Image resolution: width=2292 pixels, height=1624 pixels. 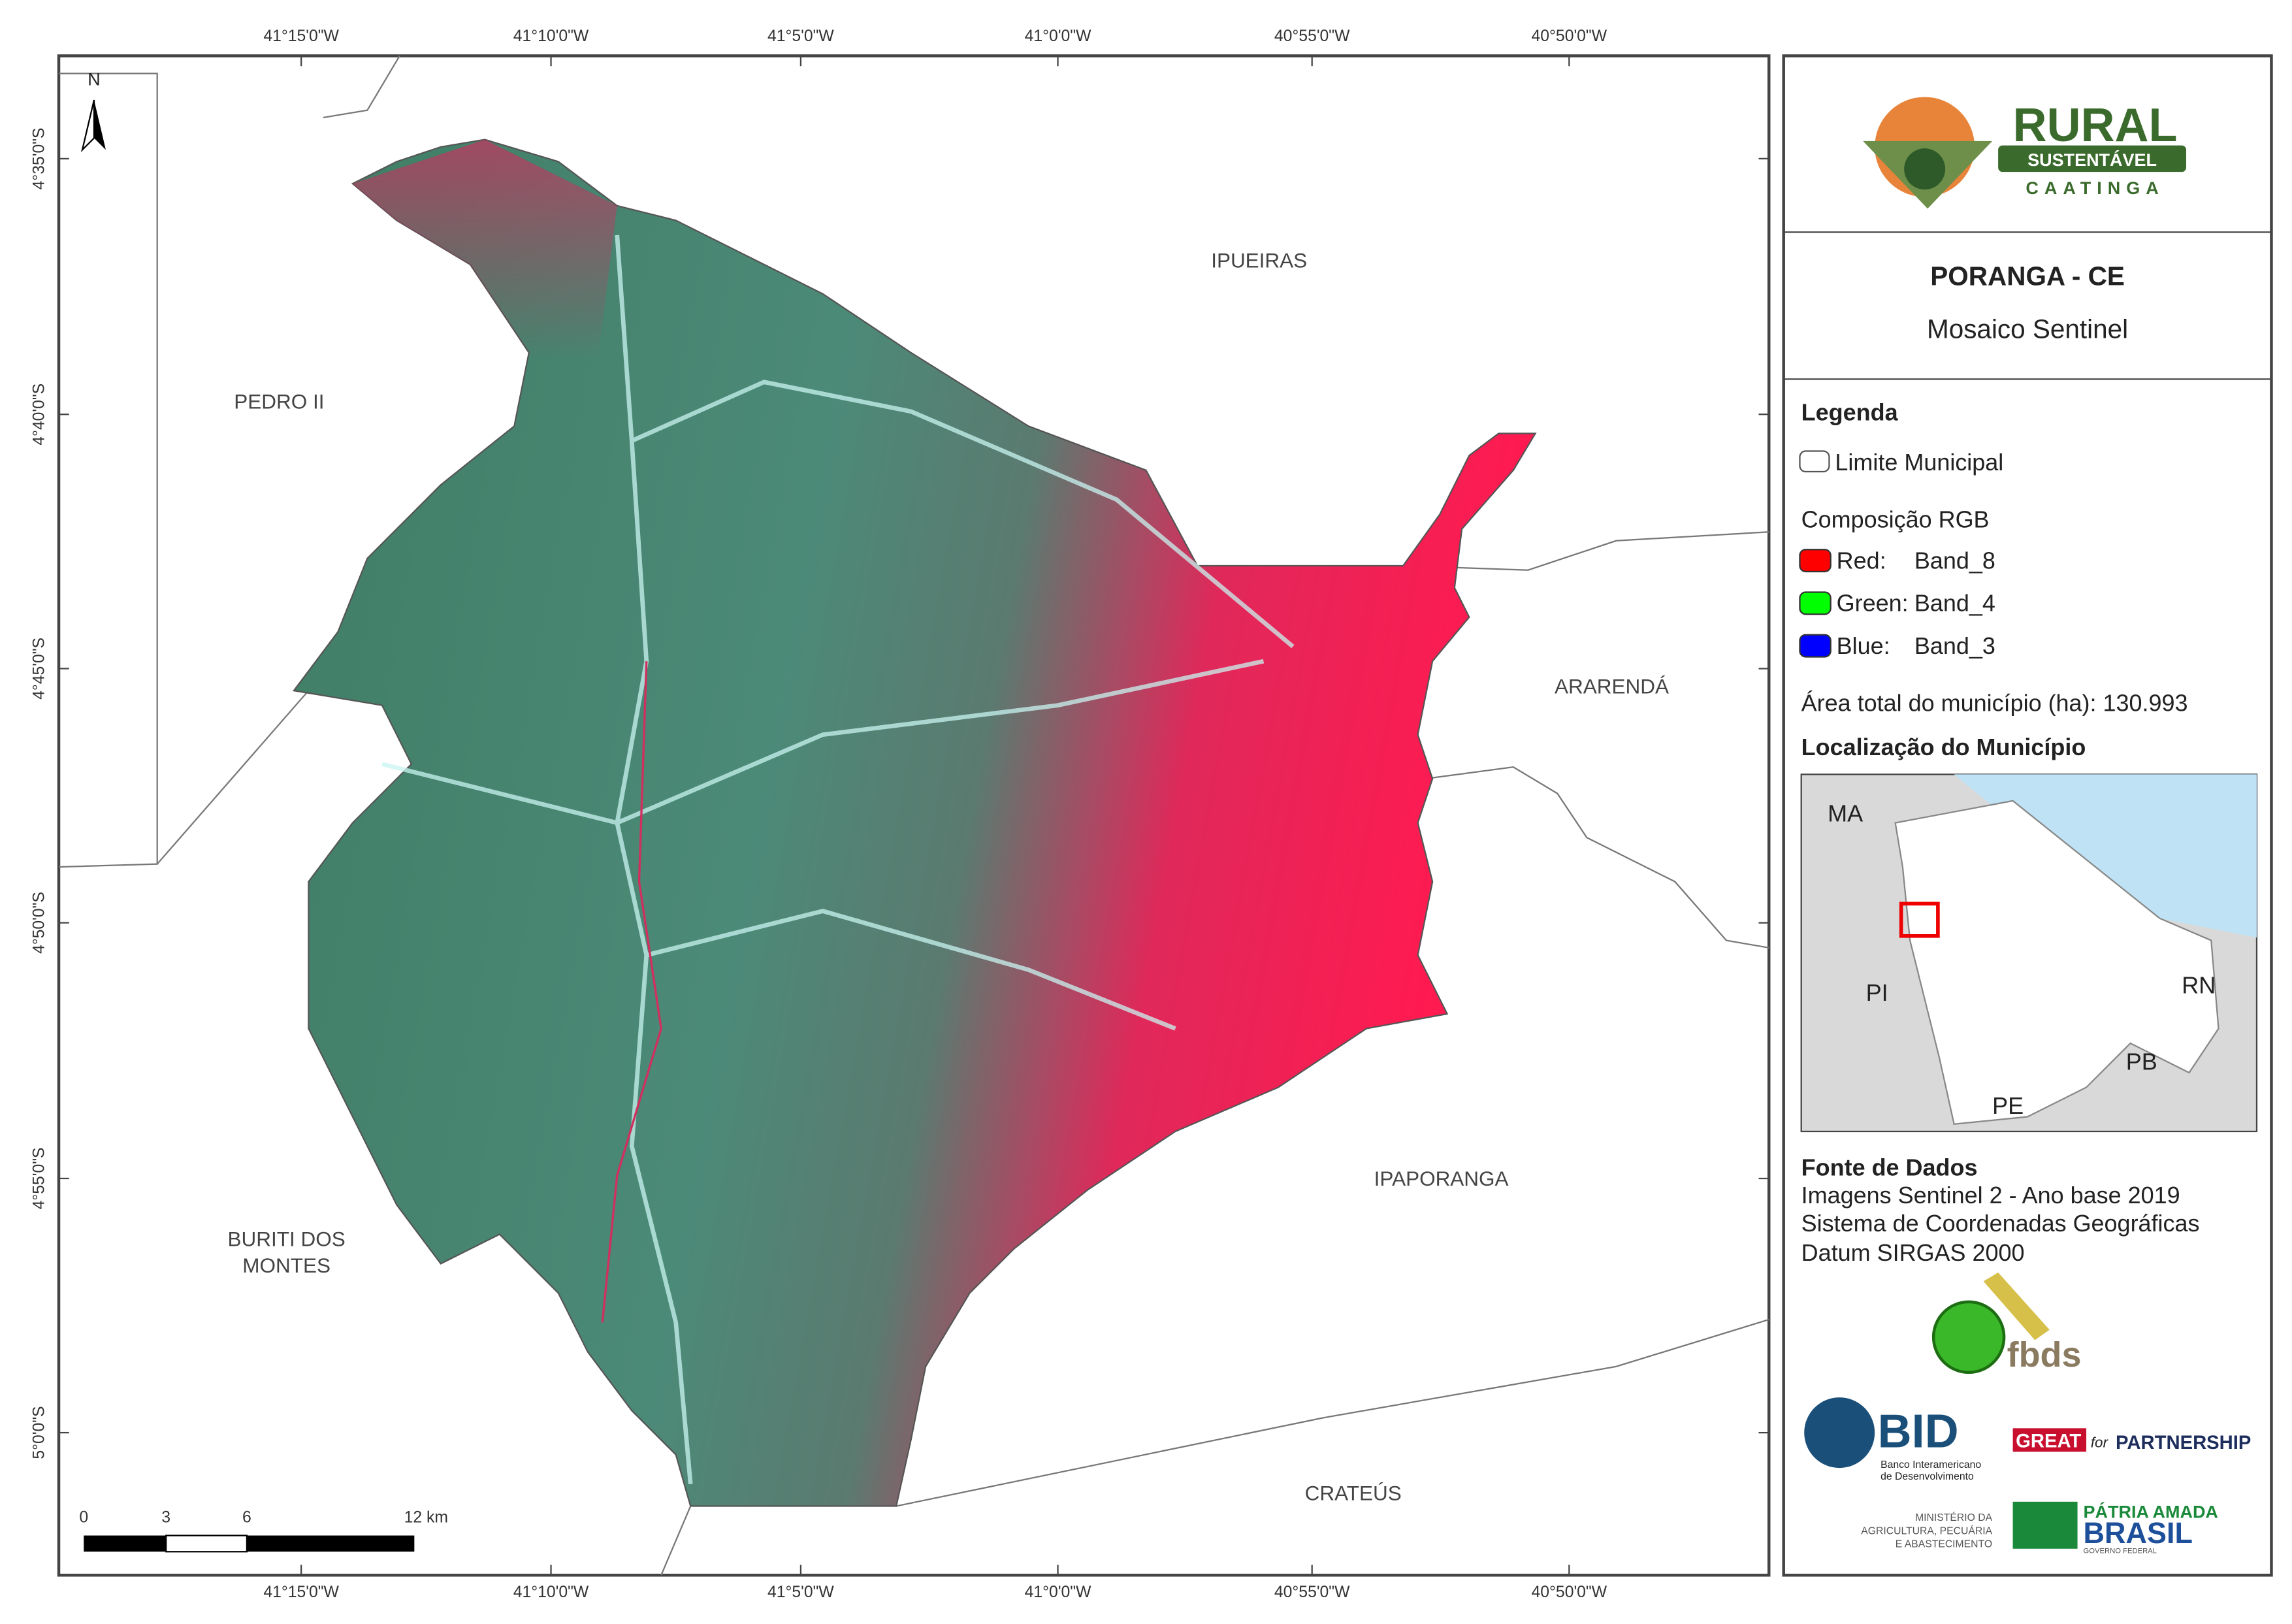 I want to click on lat-label: 5°0'0"S, so click(x=39, y=1432).